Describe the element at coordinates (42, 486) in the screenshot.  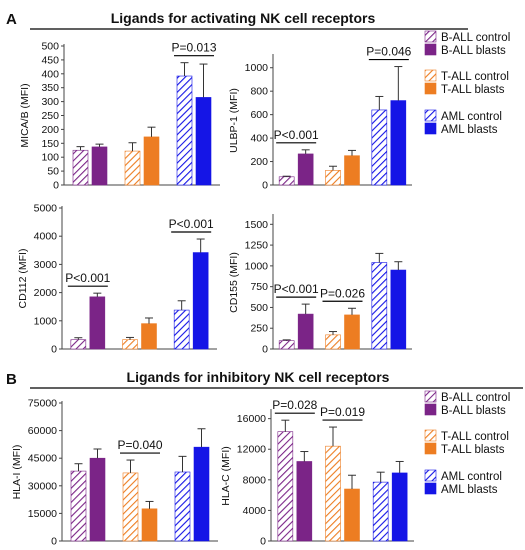
I see `y-tick-label: 30000` at that location.